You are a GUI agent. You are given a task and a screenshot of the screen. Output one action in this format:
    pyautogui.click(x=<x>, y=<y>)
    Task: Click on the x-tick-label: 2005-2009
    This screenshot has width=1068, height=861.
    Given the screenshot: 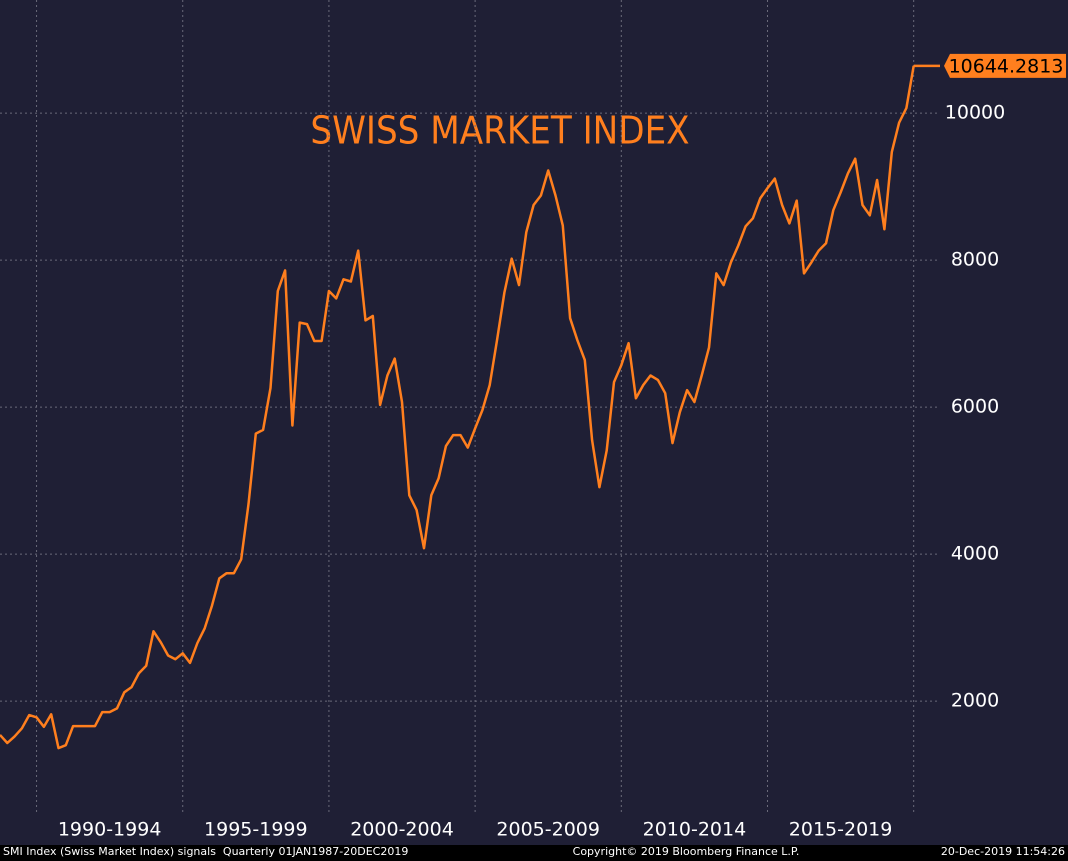 What is the action you would take?
    pyautogui.click(x=548, y=830)
    